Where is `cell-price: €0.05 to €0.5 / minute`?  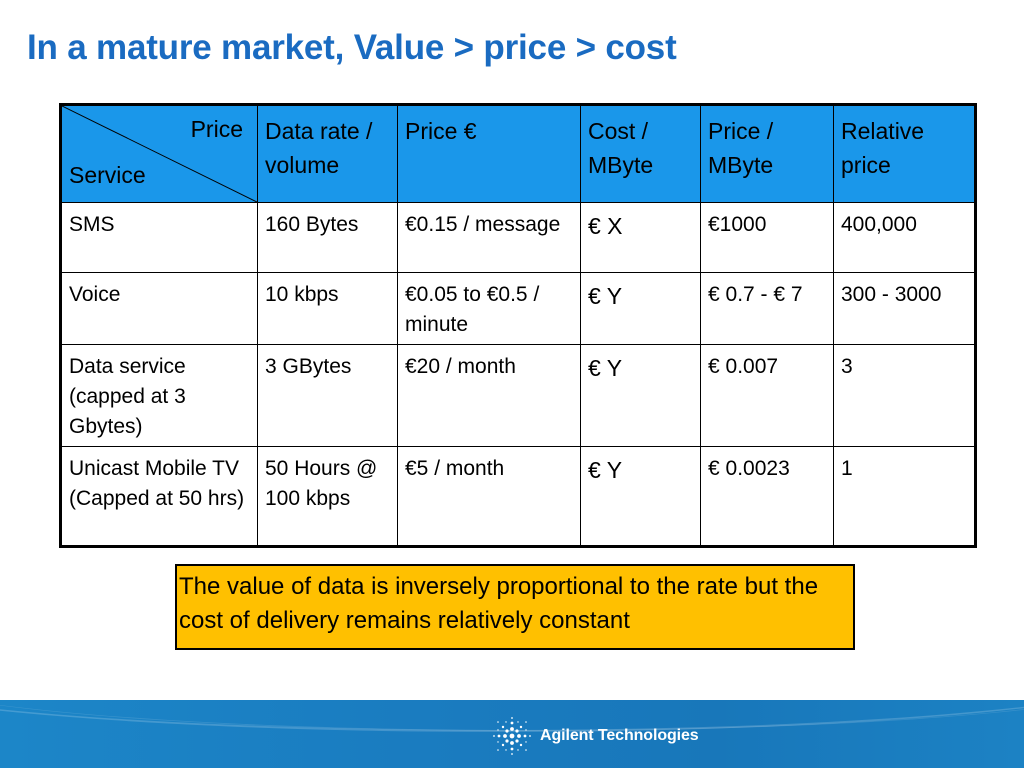
cell-price: €0.05 to €0.5 / minute is located at coordinates (489, 308).